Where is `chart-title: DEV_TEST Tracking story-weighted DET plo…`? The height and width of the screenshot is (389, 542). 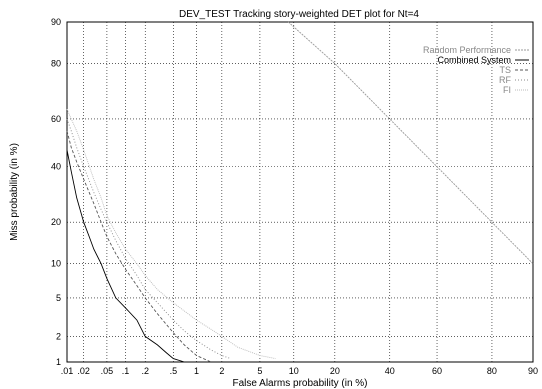
chart-title: DEV_TEST Tracking story-weighted DET plo… is located at coordinates (299, 14).